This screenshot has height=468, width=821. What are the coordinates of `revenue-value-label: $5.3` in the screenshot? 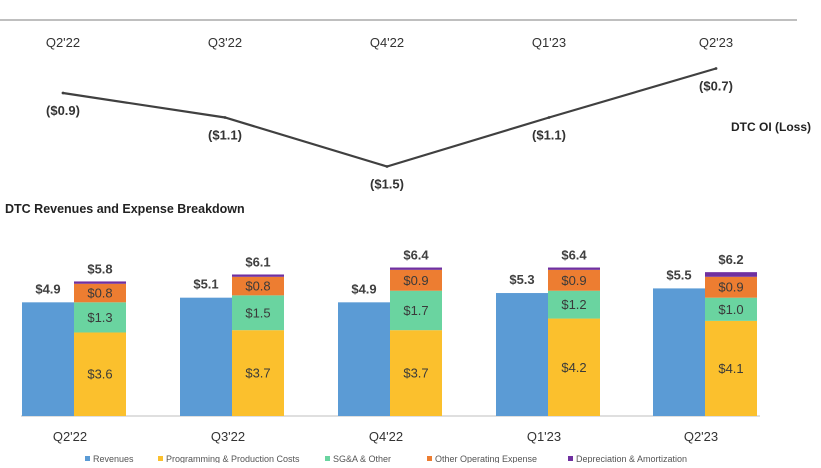 It's located at (521, 279).